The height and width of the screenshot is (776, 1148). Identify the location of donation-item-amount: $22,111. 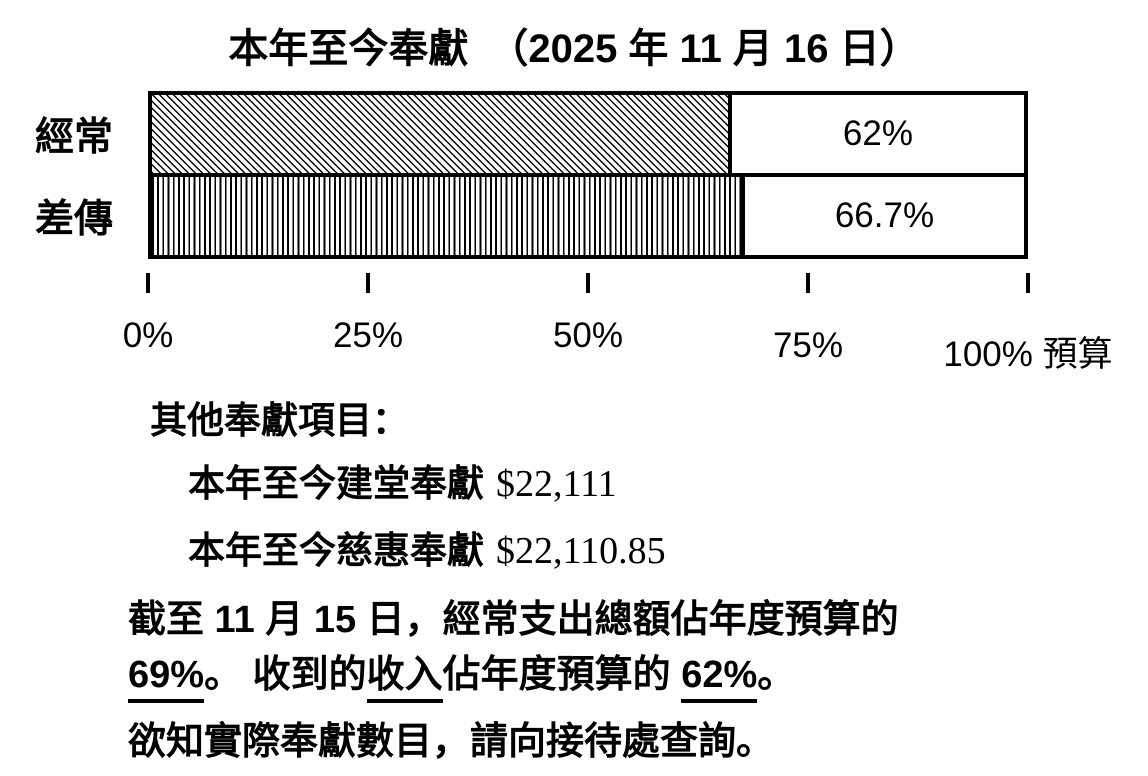
(556, 484).